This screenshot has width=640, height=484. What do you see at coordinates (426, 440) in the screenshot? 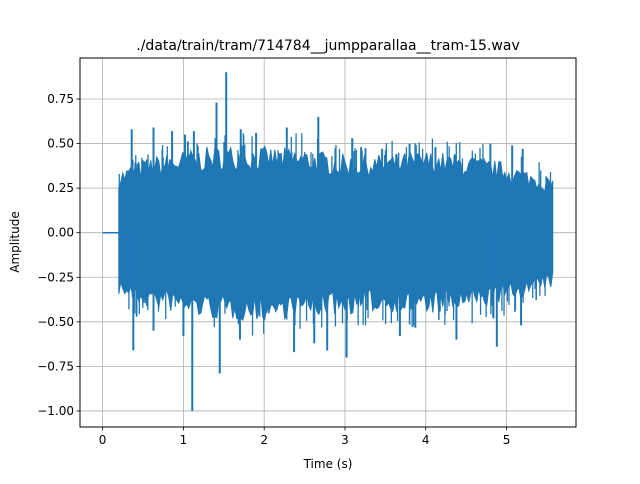
I see `x-tick-label: 4` at bounding box center [426, 440].